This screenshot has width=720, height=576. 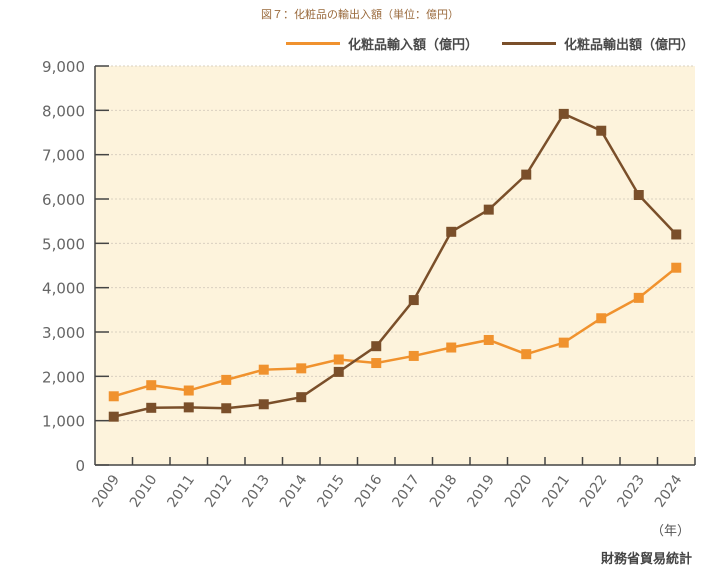 What do you see at coordinates (181, 491) in the screenshot?
I see `x-tick-label: 2011` at bounding box center [181, 491].